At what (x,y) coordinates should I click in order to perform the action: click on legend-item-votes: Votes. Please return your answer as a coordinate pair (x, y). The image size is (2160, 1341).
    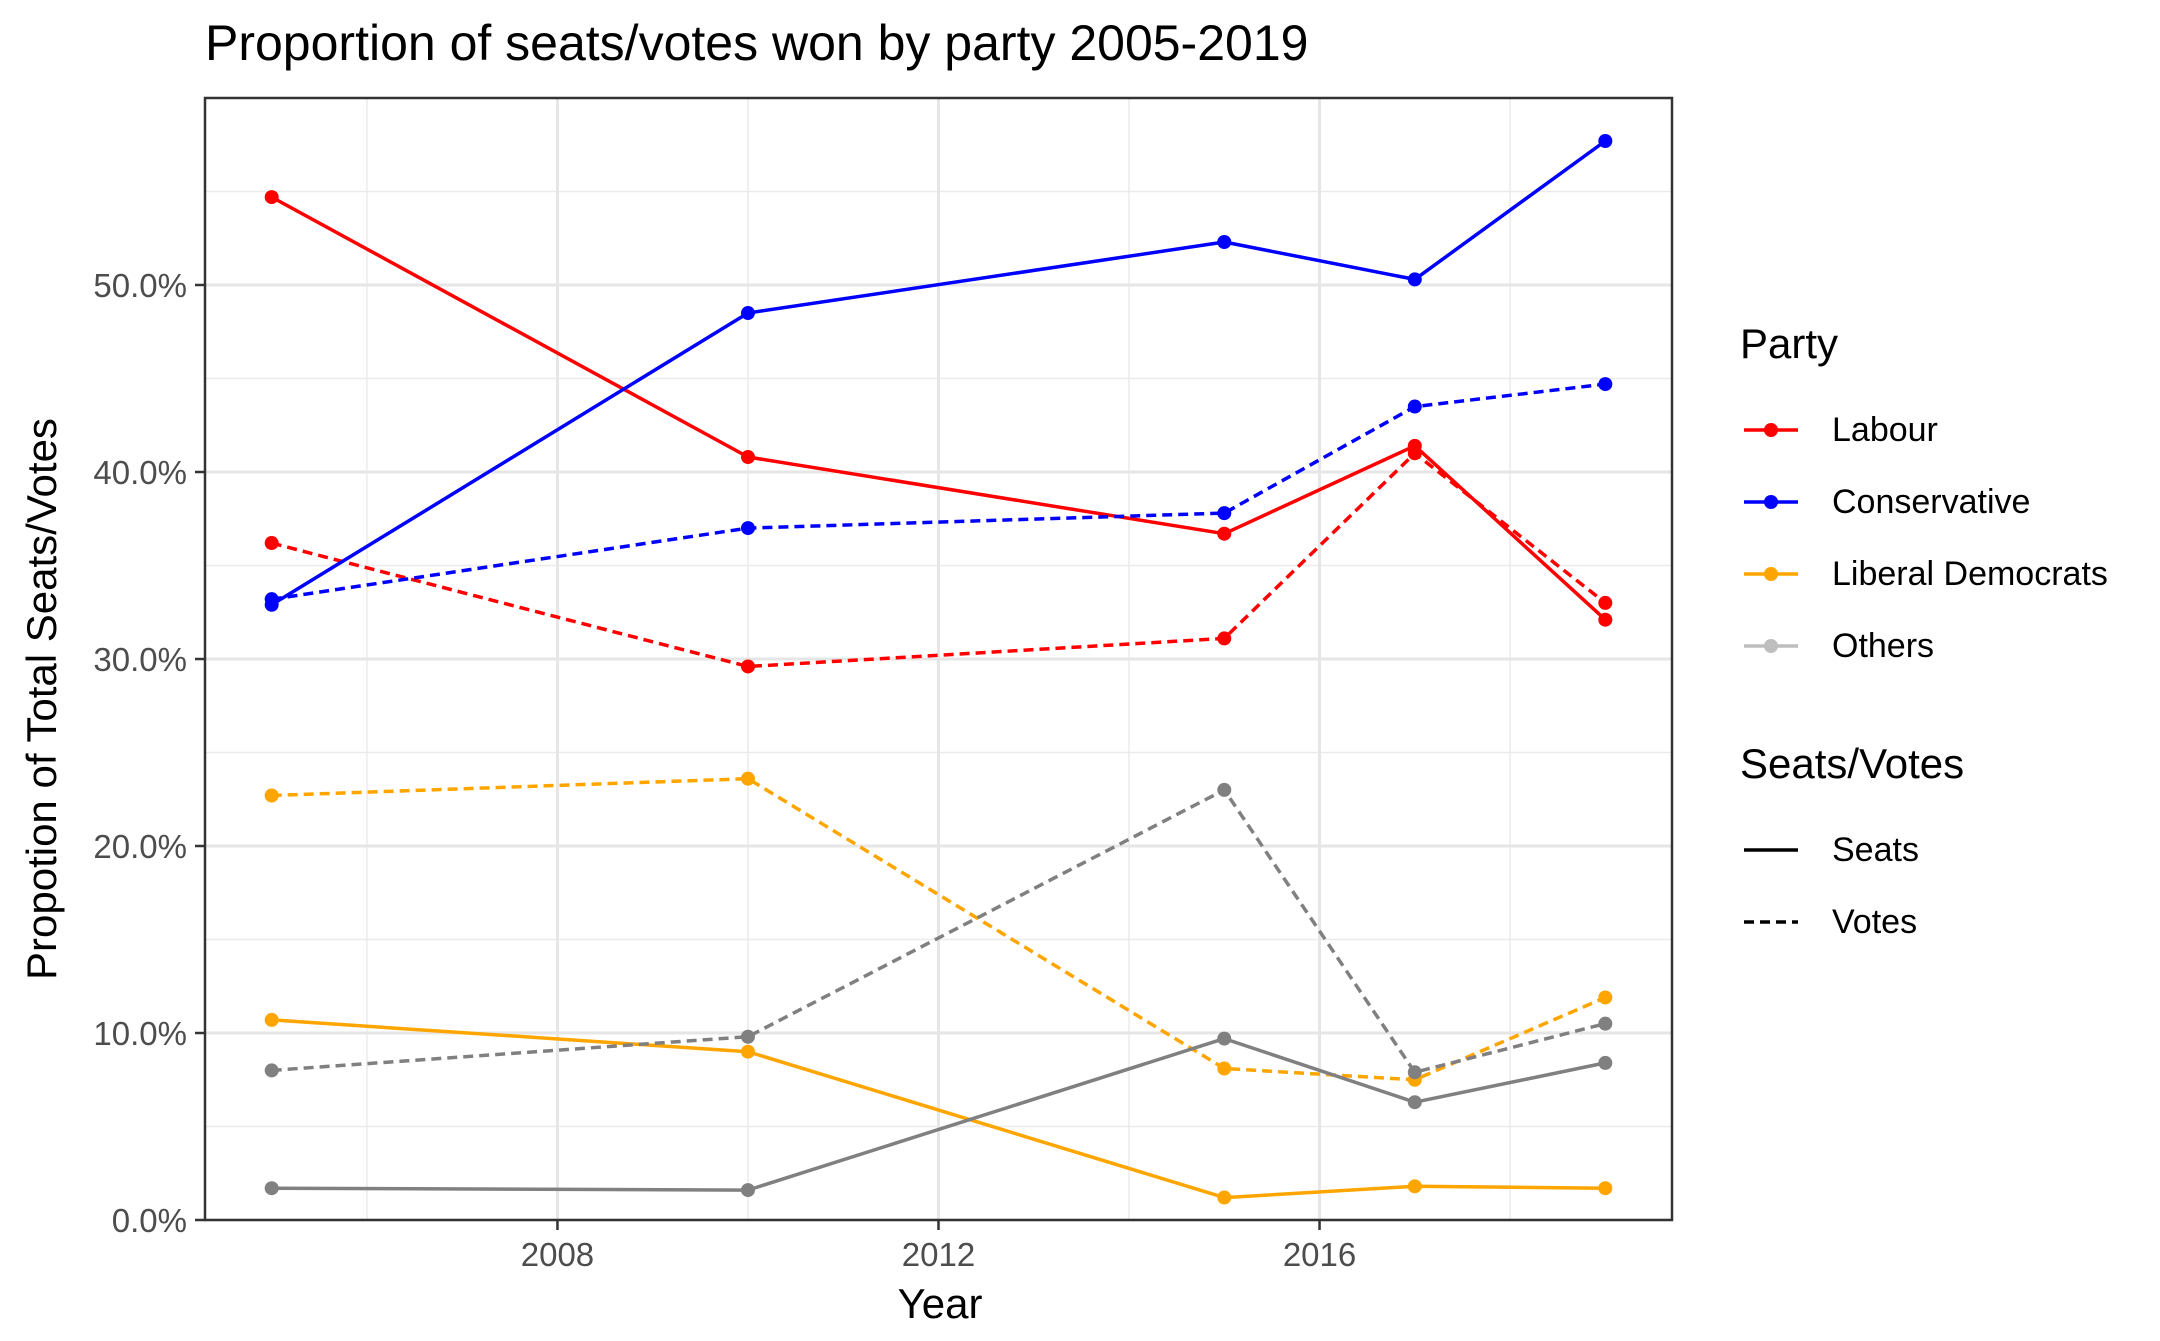
    Looking at the image, I should click on (1924, 922).